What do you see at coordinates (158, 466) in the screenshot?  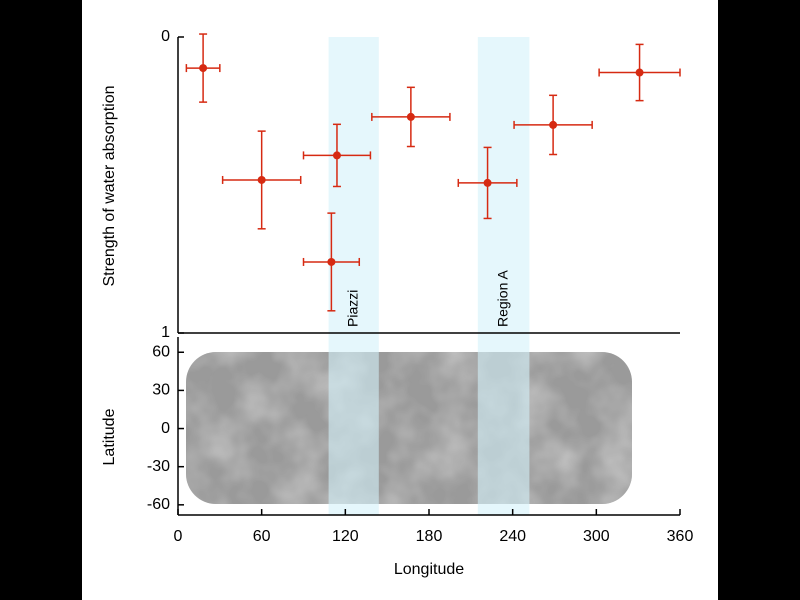 I see `map-y-tick-label: -30` at bounding box center [158, 466].